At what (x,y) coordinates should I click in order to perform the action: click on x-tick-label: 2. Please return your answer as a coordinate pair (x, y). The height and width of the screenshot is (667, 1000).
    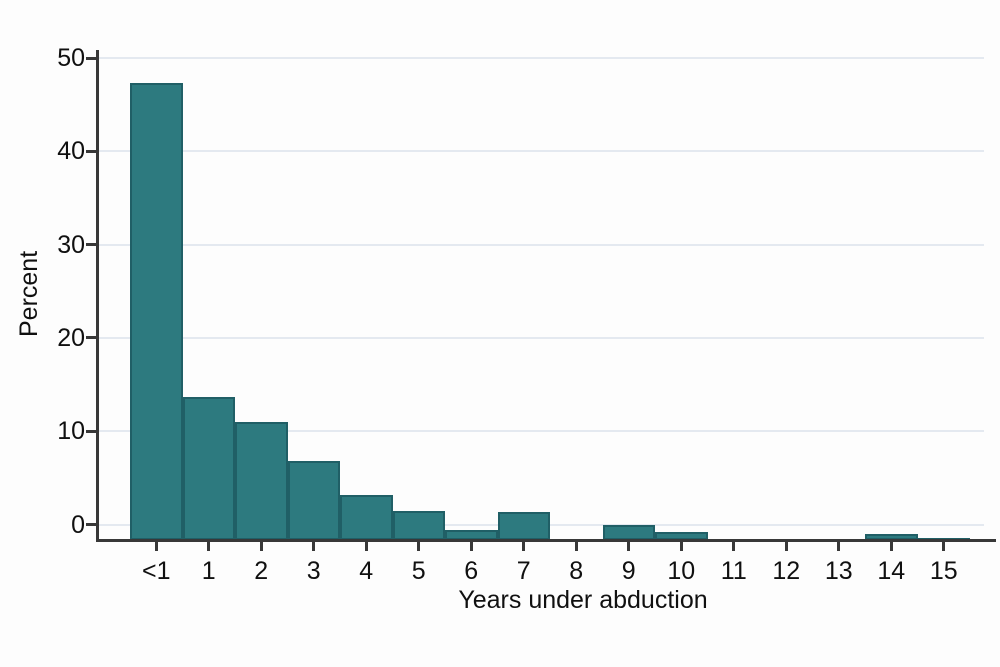
    Looking at the image, I should click on (261, 571).